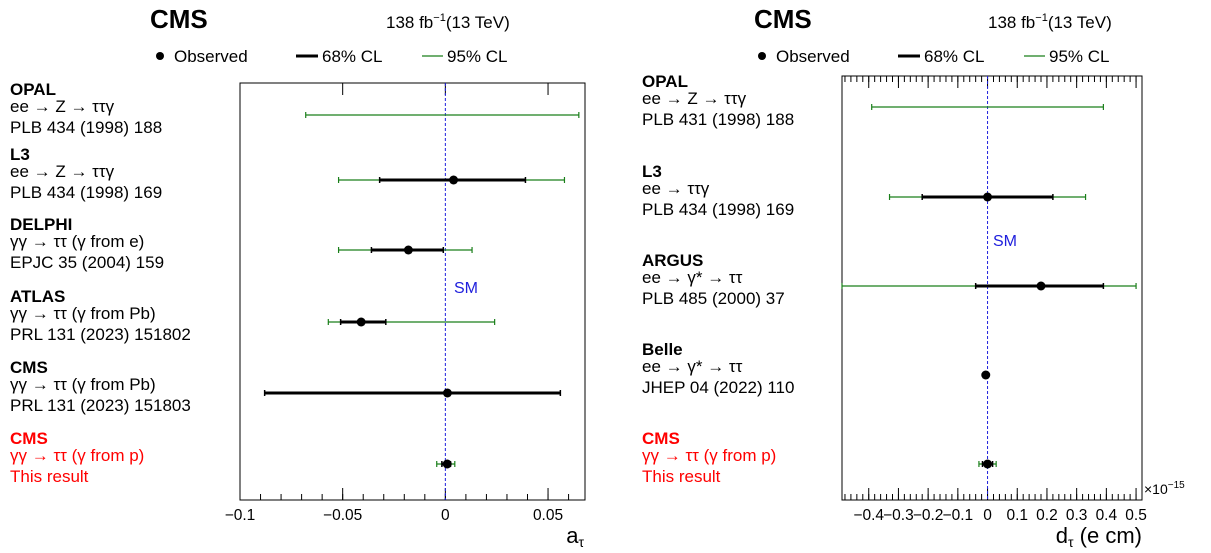 This screenshot has width=1211, height=553. Describe the element at coordinates (1164, 488) in the screenshot. I see `axis-multiplier: ×10⁻¹⁵` at that location.